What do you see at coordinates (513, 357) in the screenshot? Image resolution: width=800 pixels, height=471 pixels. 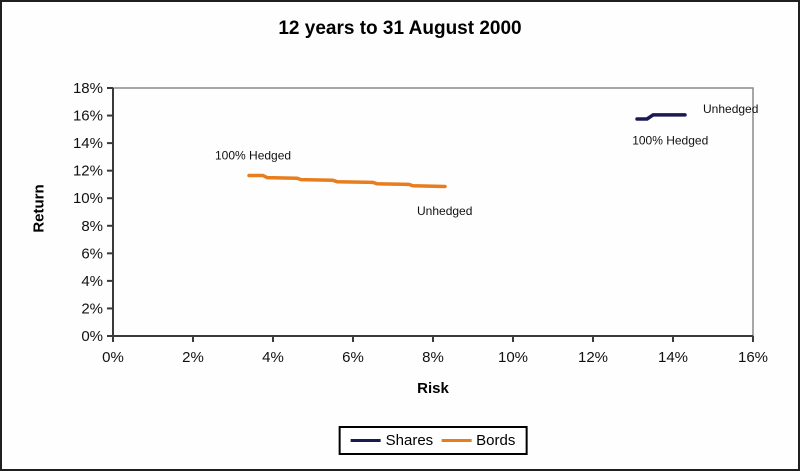 I see `x-tick-label: 10%` at bounding box center [513, 357].